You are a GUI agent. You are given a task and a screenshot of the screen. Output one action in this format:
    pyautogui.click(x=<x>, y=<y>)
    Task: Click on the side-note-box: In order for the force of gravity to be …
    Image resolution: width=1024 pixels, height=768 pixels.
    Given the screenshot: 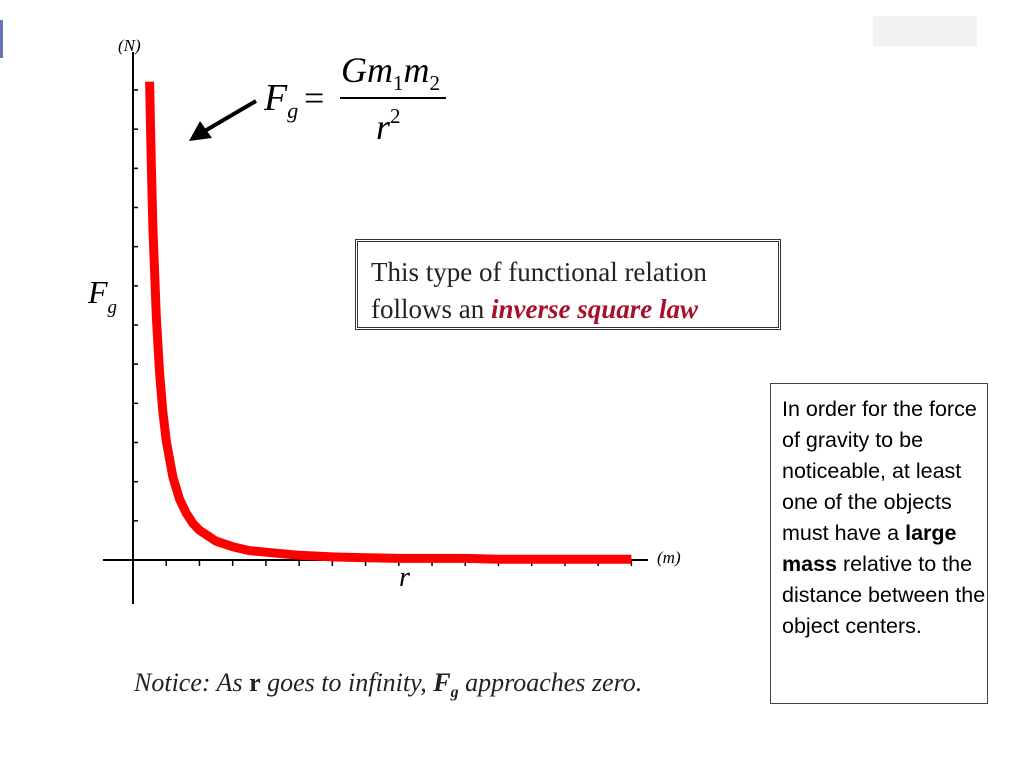 What is the action you would take?
    pyautogui.click(x=879, y=543)
    